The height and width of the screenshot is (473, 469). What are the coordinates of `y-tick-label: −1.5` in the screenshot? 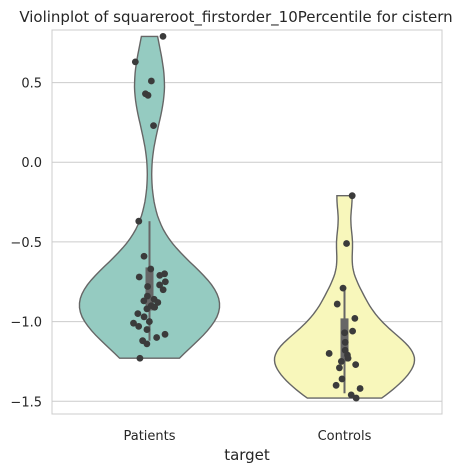 It's located at (26, 402).